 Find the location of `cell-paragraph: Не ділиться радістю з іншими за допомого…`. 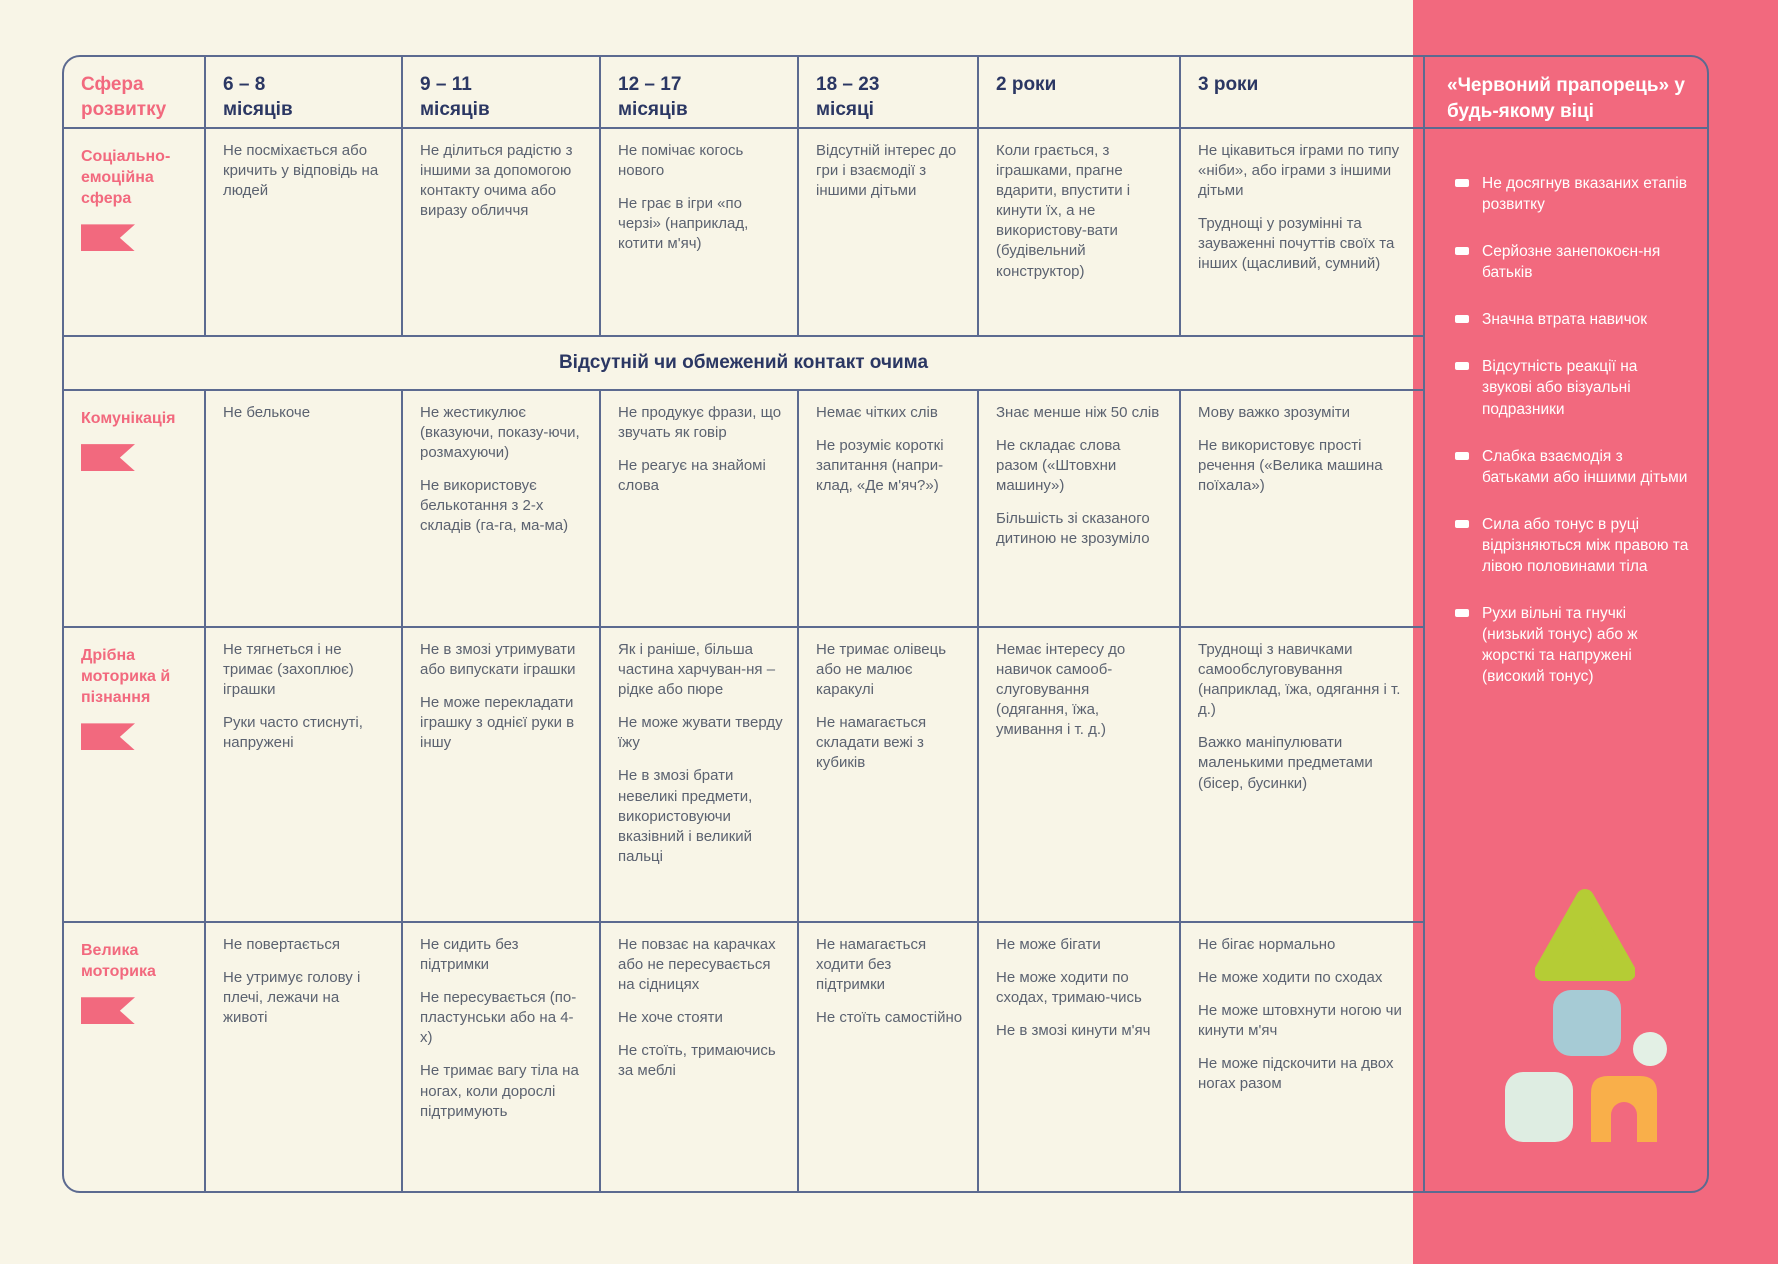

cell-paragraph: Не ділиться радістю з іншими за допомого… is located at coordinates (496, 181).